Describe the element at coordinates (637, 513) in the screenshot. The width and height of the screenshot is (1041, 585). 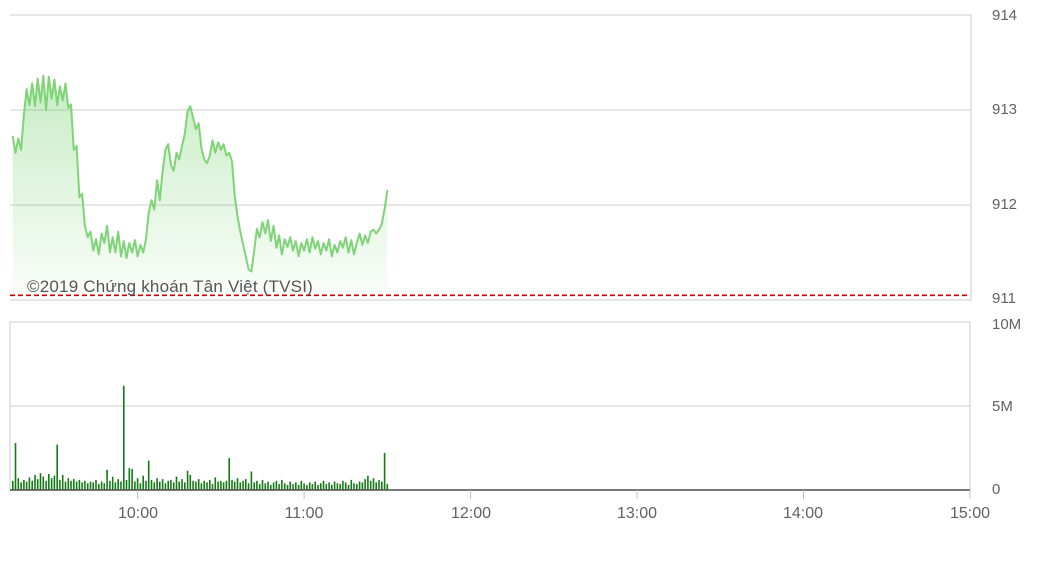
I see `x-tick-label-1300: 13:00` at that location.